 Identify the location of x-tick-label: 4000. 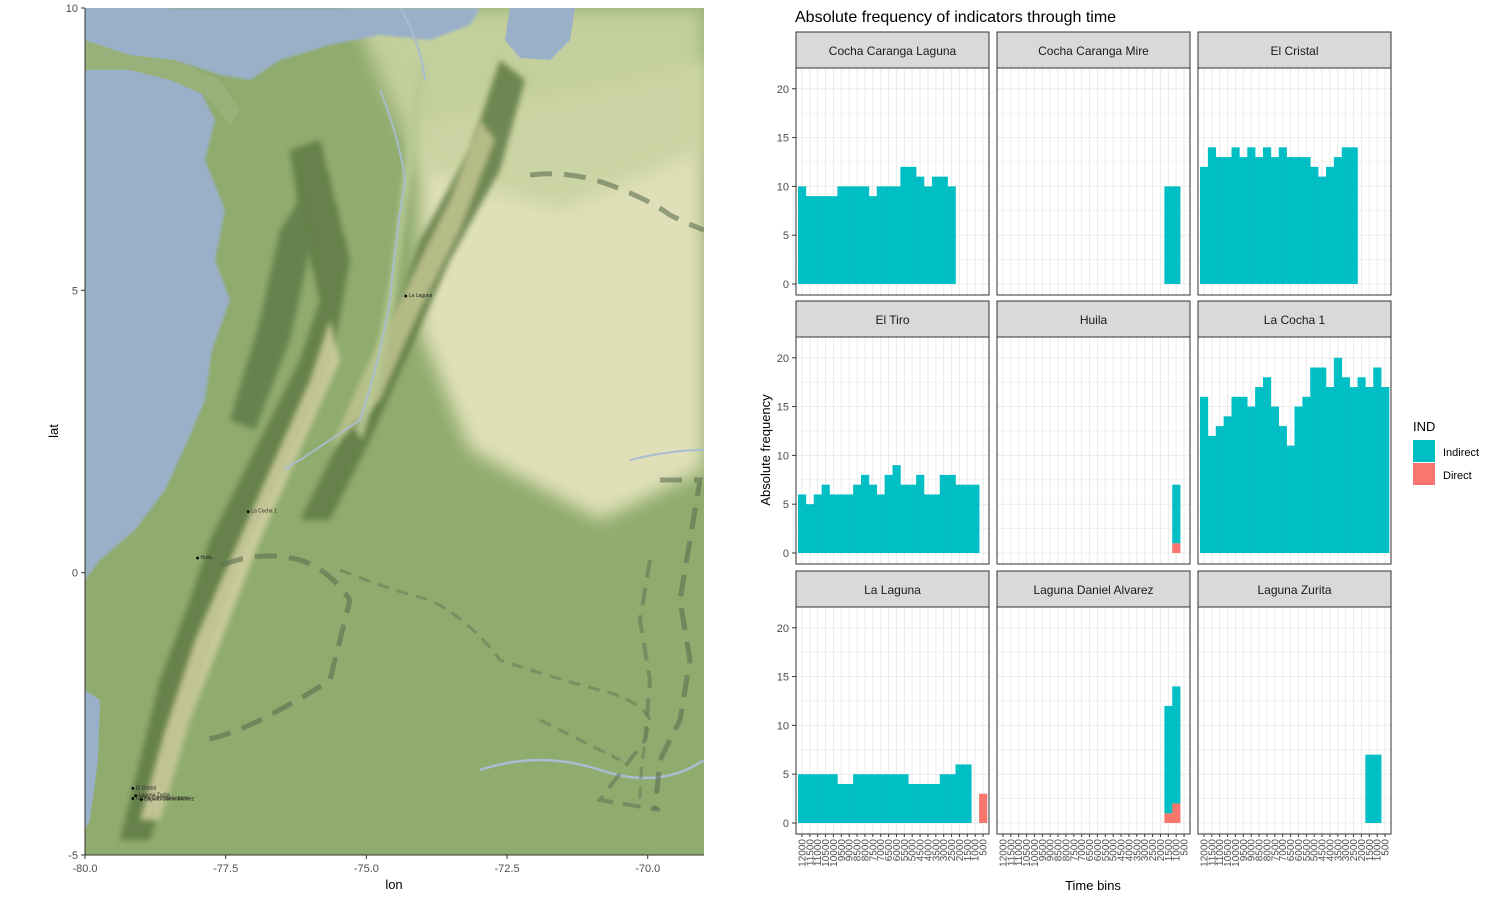
(1129, 850).